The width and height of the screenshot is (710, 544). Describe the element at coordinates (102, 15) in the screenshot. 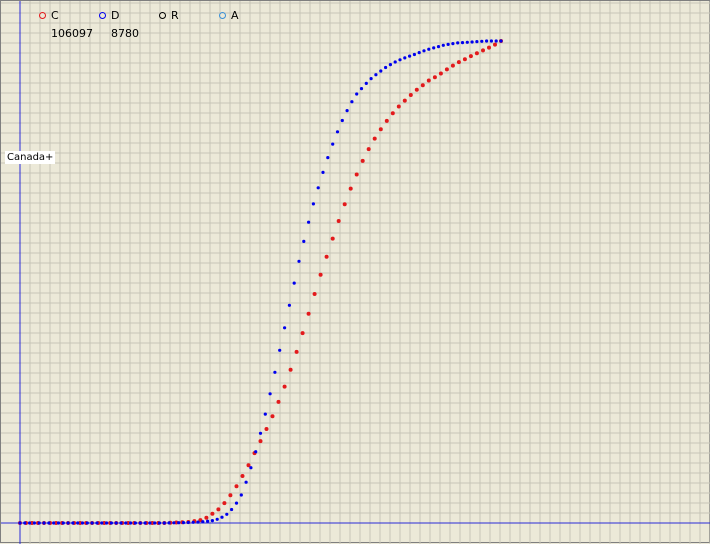

I see `legend-d-marker` at that location.